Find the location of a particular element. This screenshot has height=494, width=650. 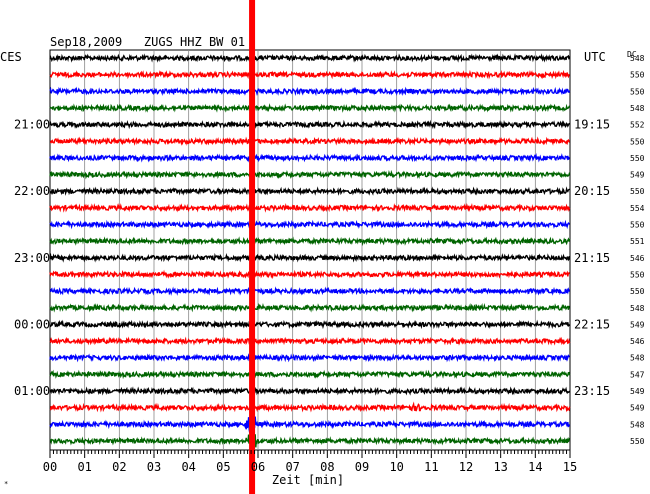

left-timezone-label: CES is located at coordinates (11, 57).